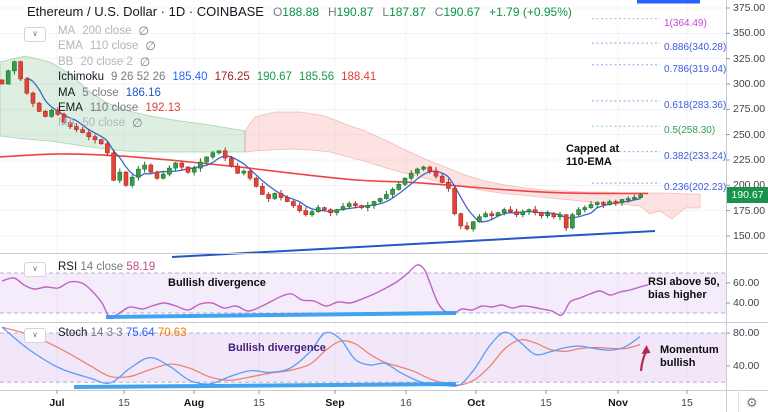 The width and height of the screenshot is (768, 412). Describe the element at coordinates (274, 77) in the screenshot. I see `indicator-value: 190.67` at that location.